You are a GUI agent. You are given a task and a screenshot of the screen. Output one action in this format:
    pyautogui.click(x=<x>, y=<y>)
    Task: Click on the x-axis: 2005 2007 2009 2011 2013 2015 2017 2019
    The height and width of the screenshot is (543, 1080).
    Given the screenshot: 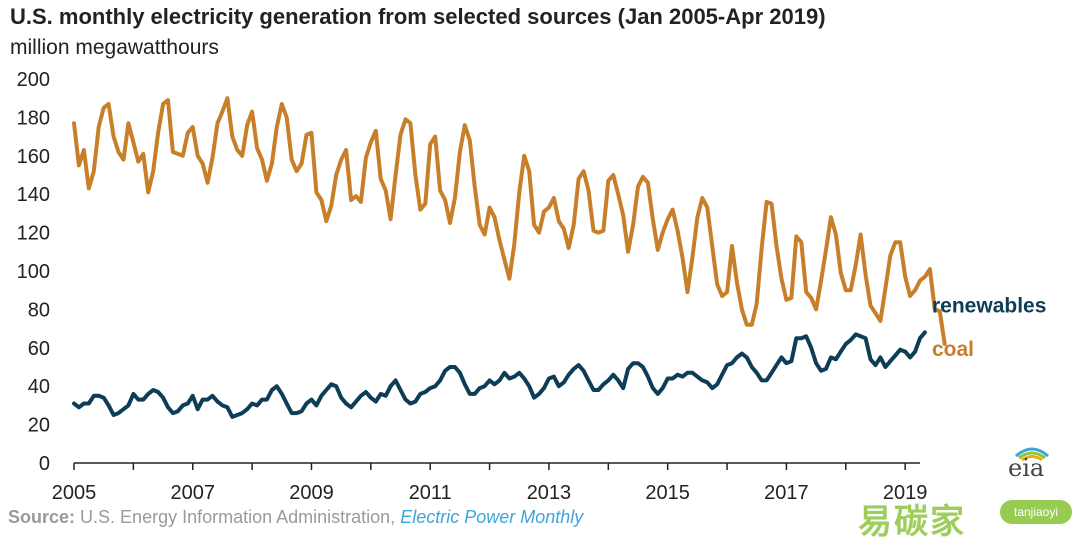 What is the action you would take?
    pyautogui.click(x=490, y=483)
    